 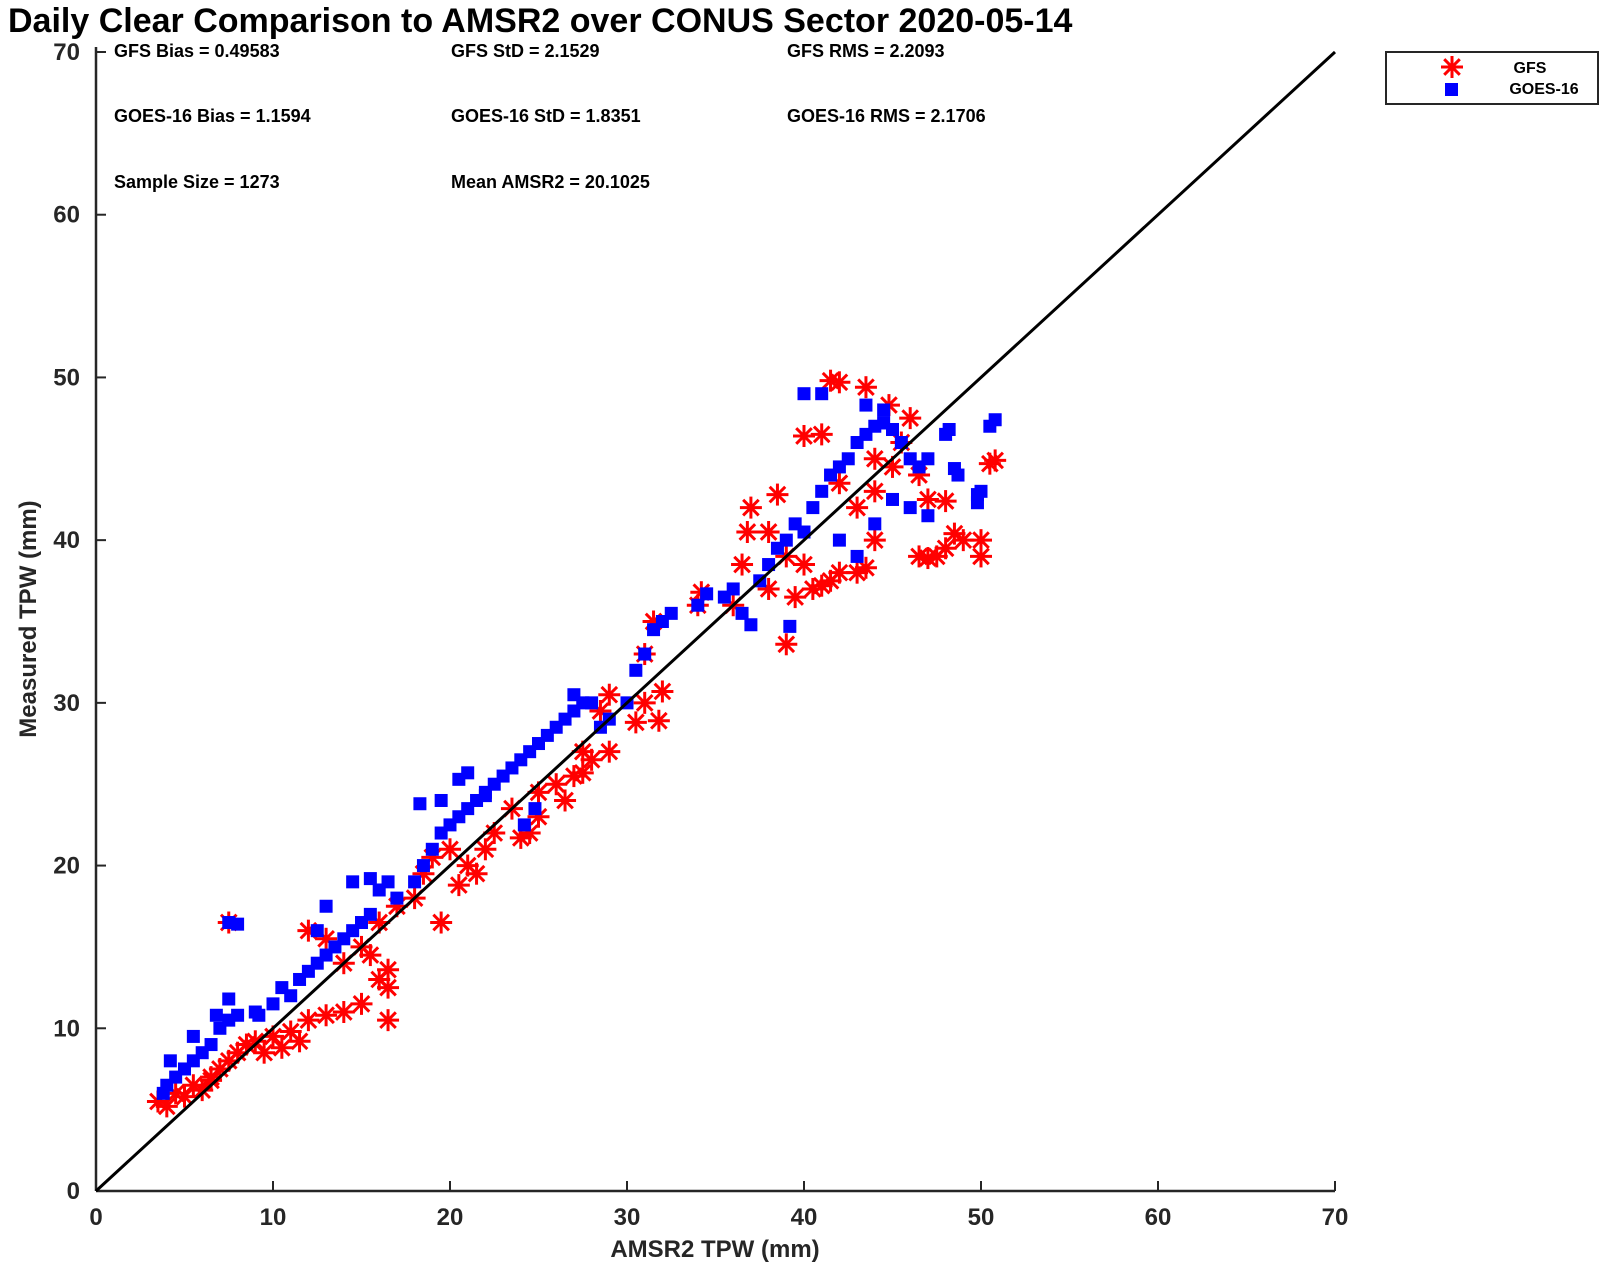 I want to click on stat-gfs-rms: GFS RMS = 2.2093, so click(x=866, y=51).